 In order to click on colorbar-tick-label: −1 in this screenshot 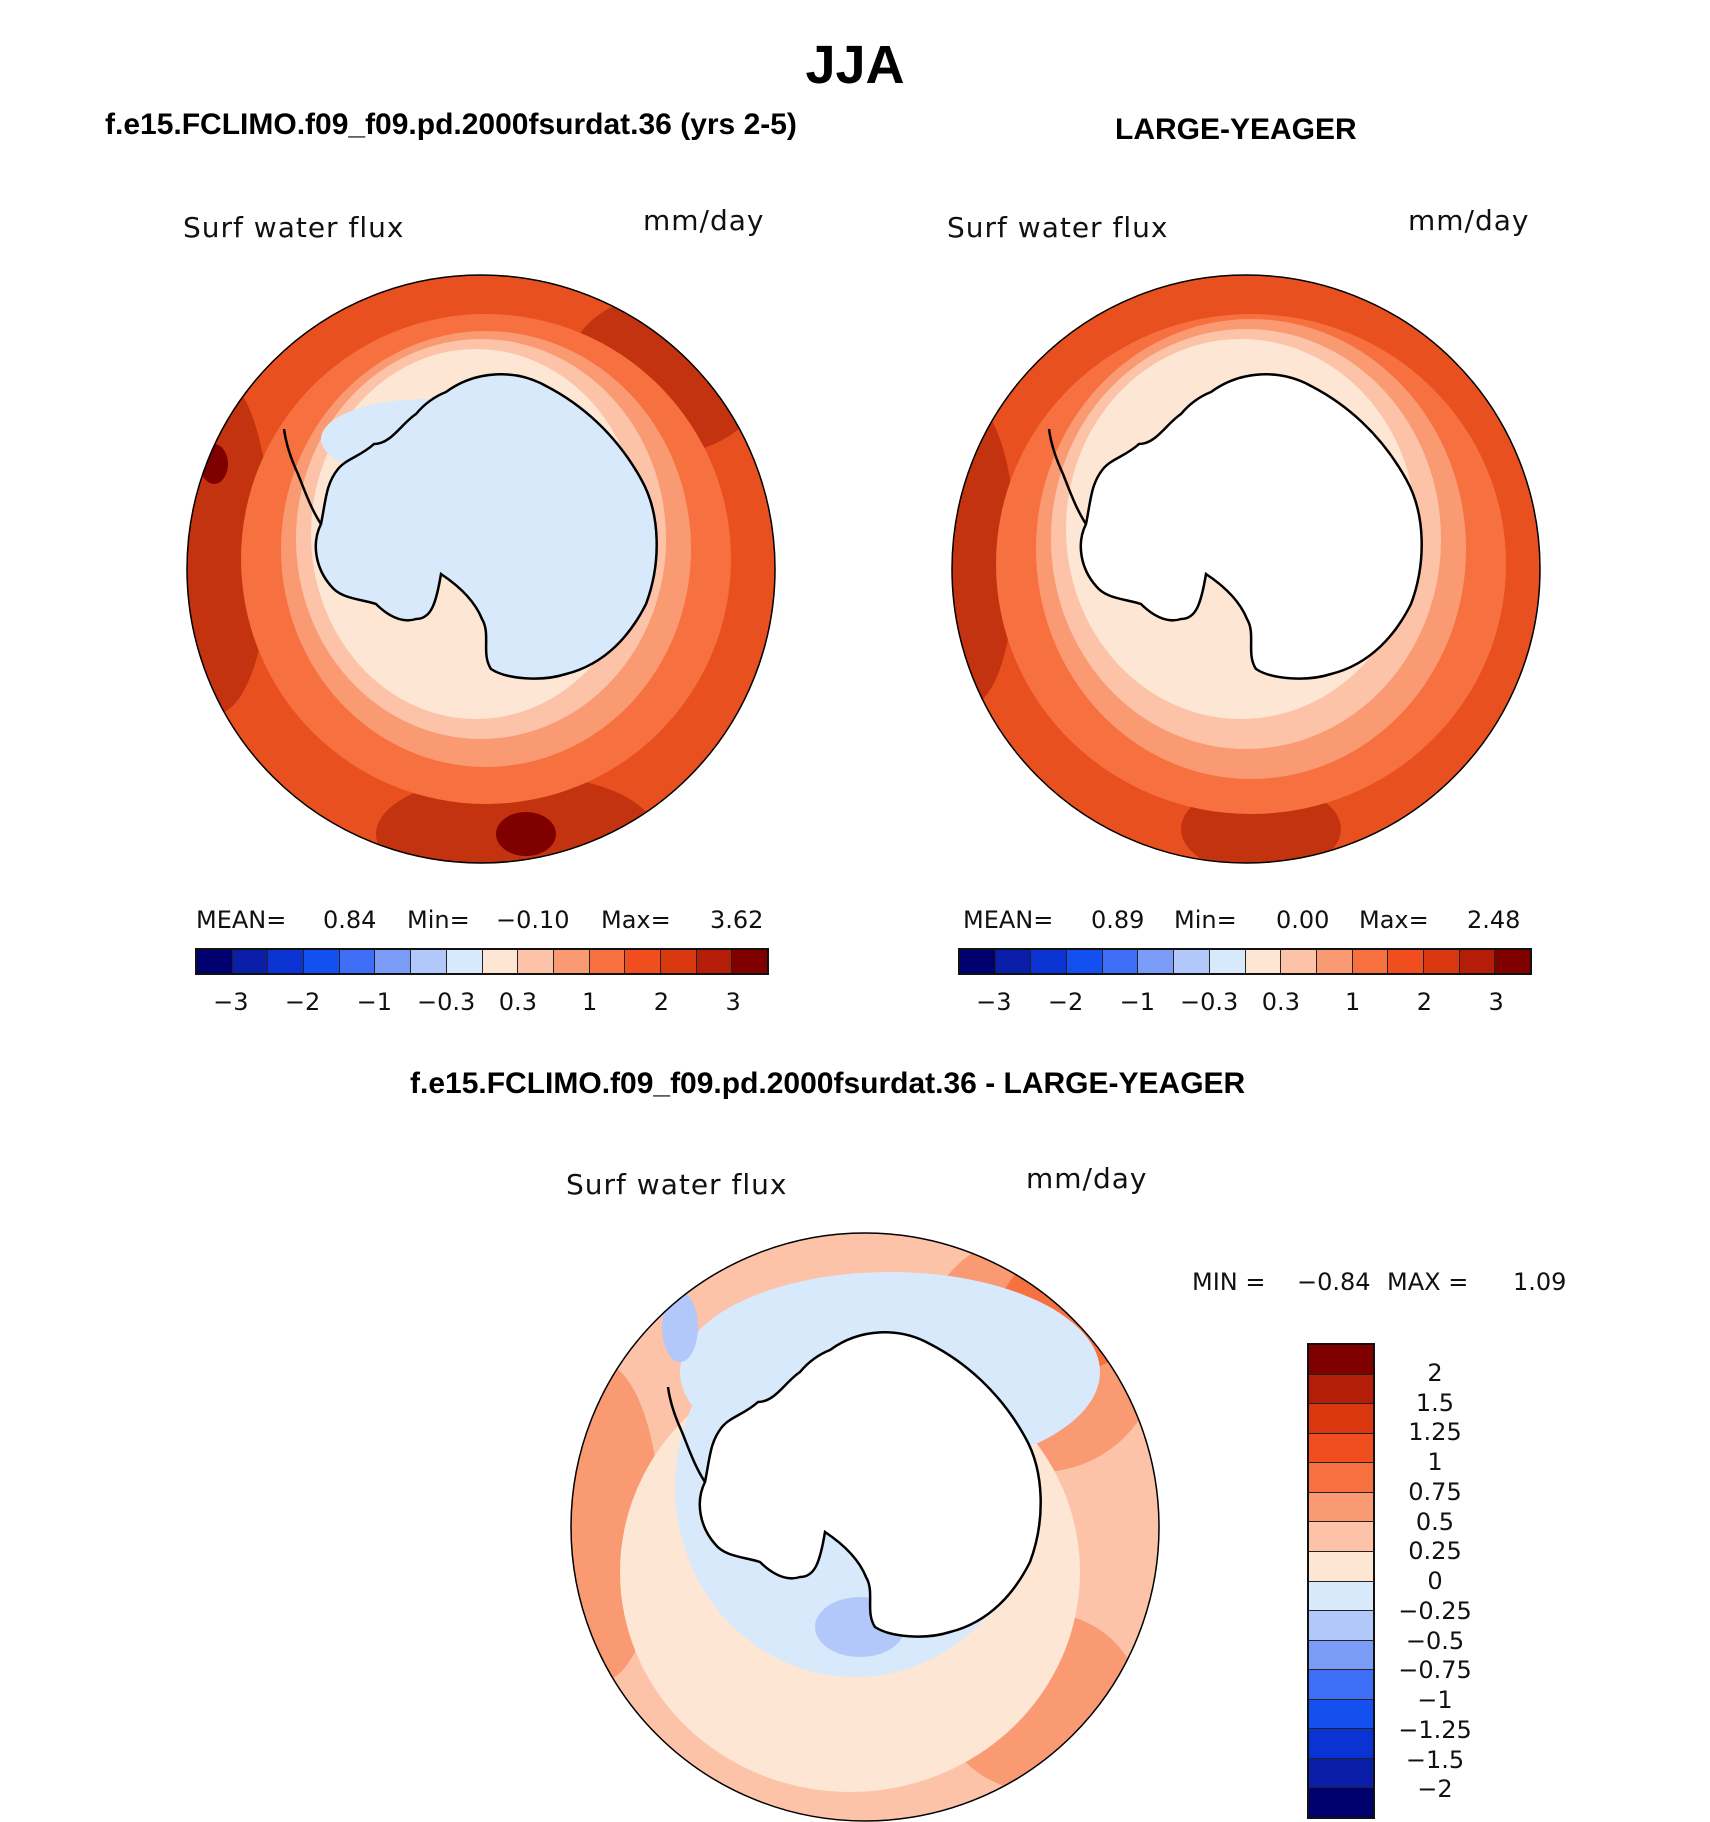, I will do `click(374, 1002)`.